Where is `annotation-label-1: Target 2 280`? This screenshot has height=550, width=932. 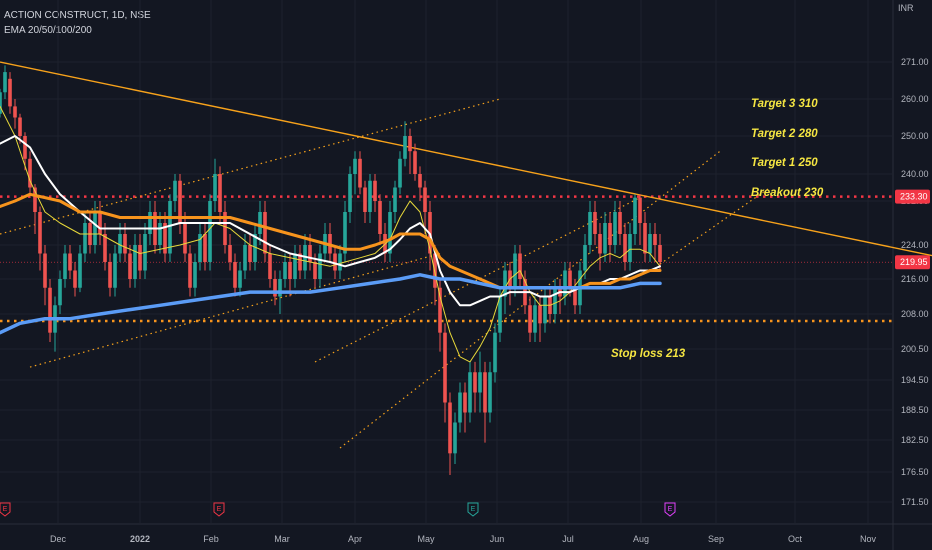 annotation-label-1: Target 2 280 is located at coordinates (784, 134).